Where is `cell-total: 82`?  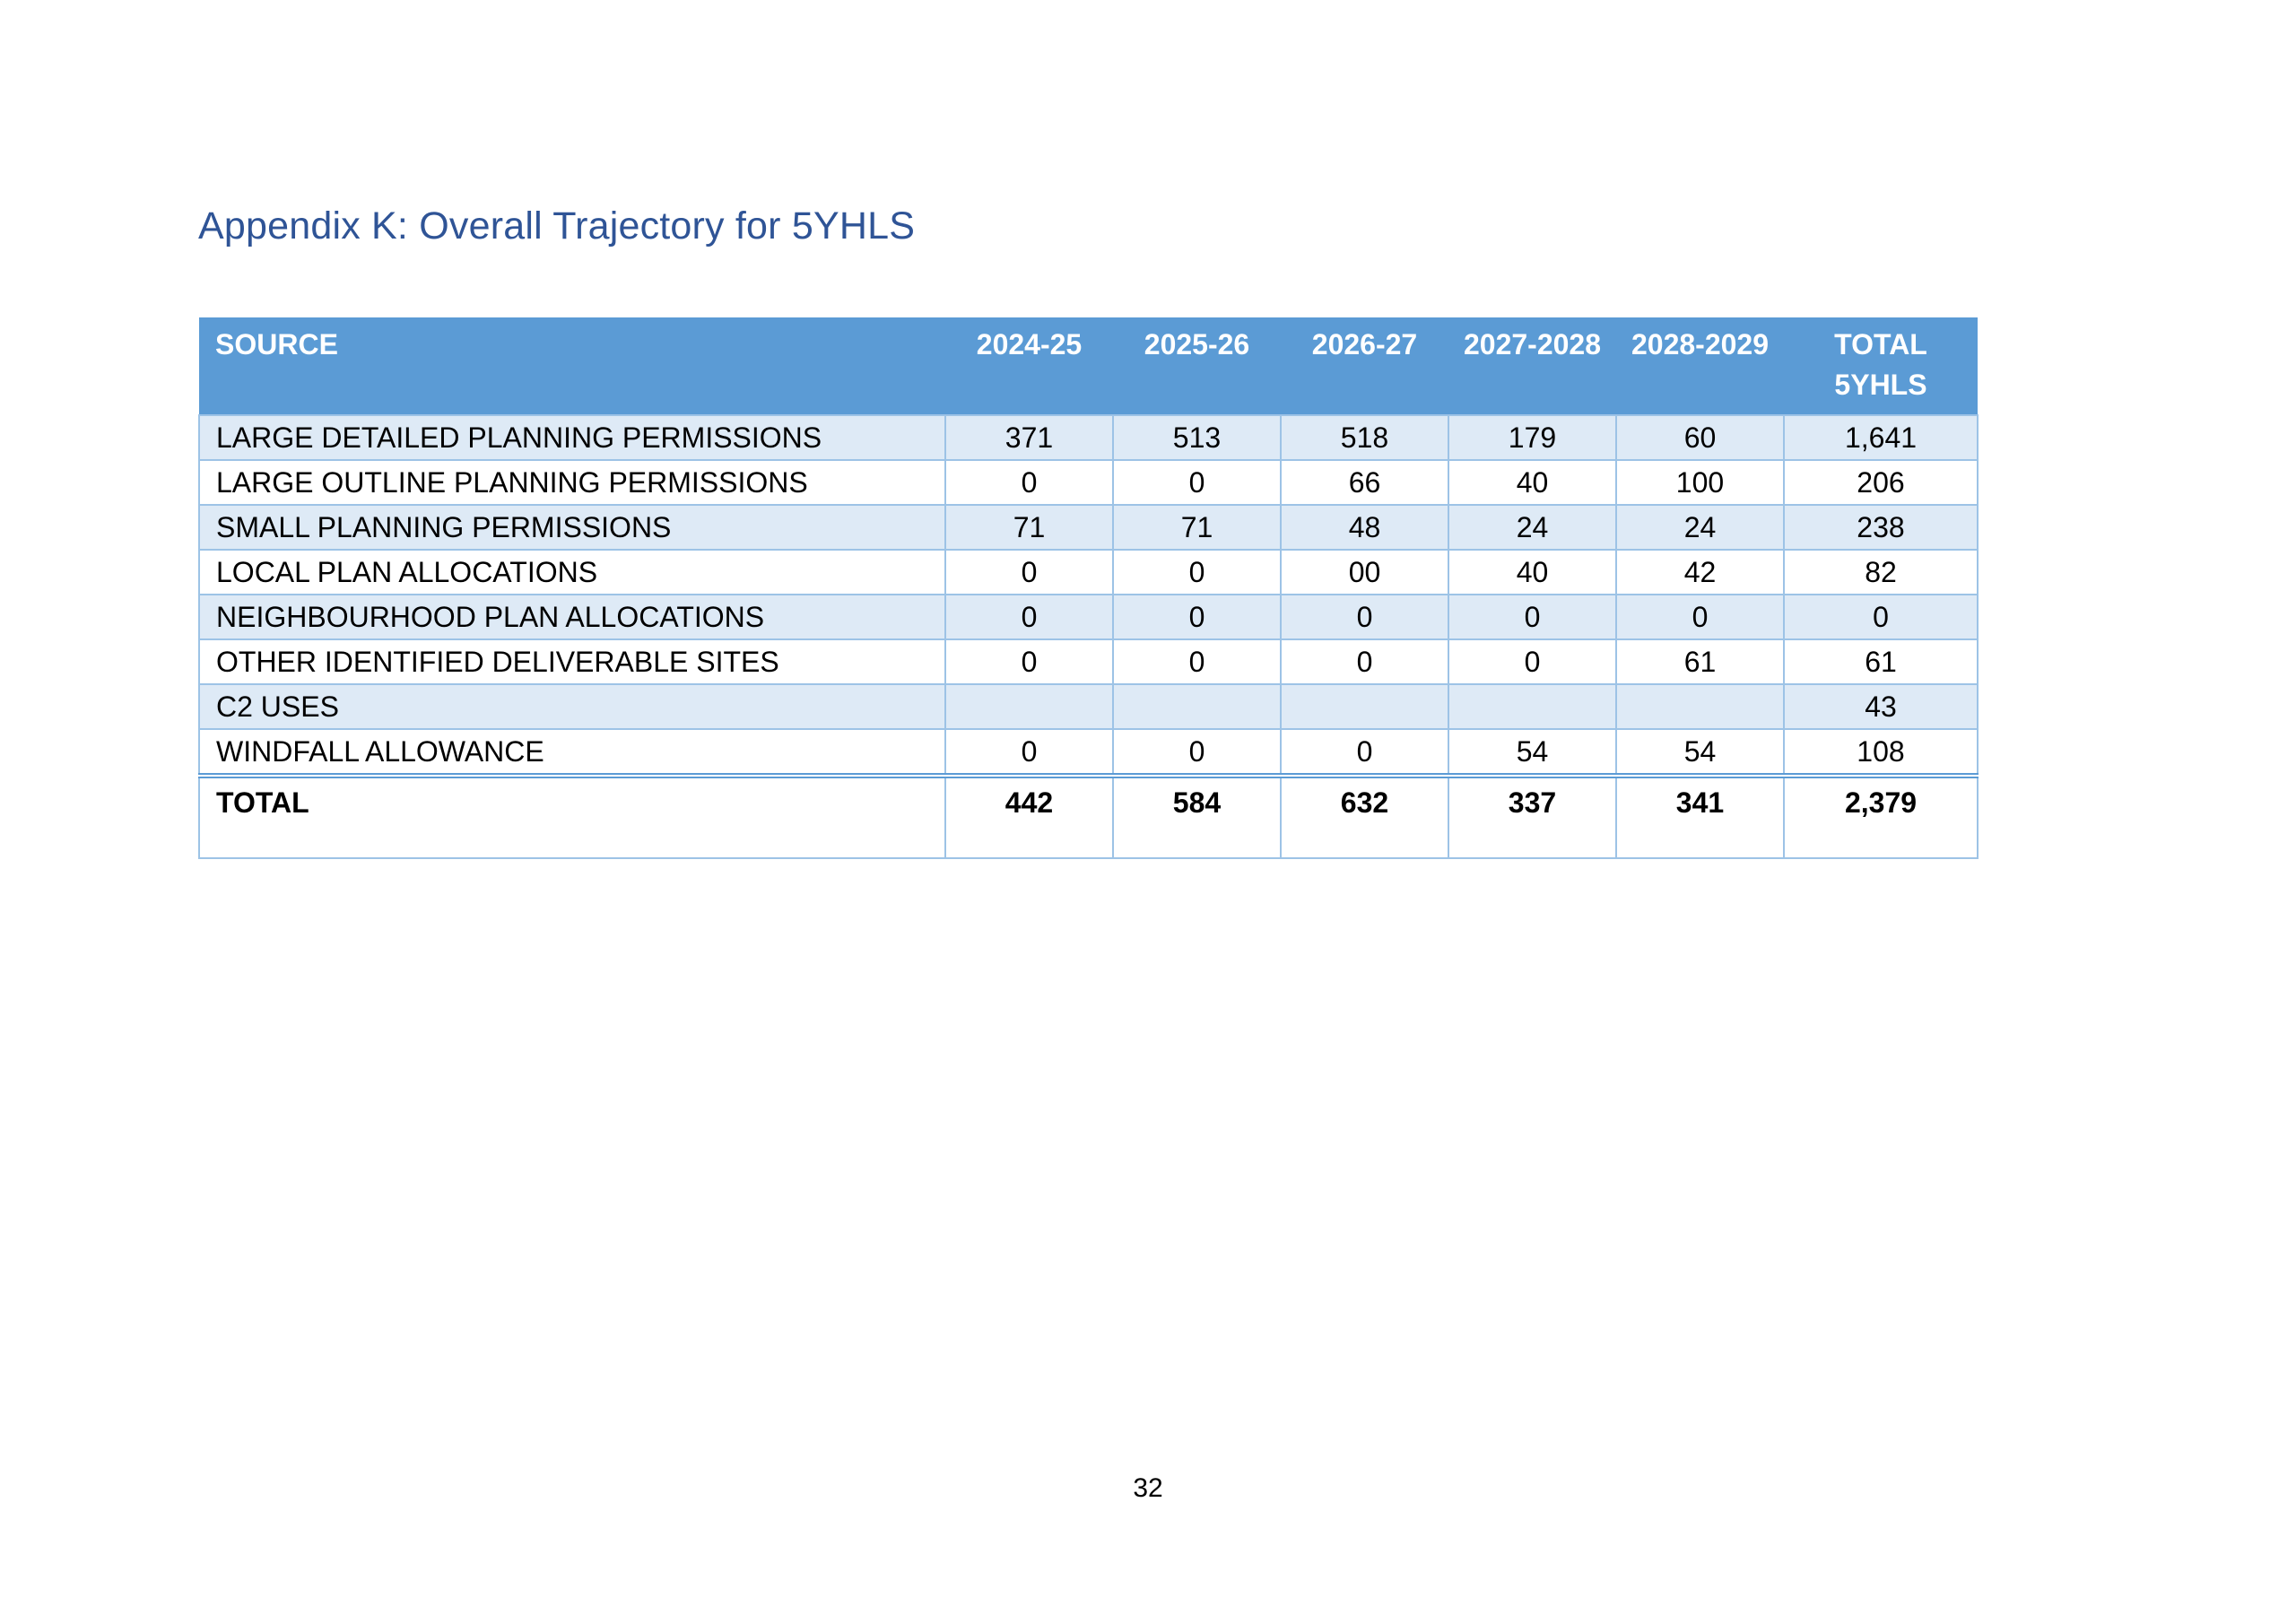
cell-total: 82 is located at coordinates (1881, 572).